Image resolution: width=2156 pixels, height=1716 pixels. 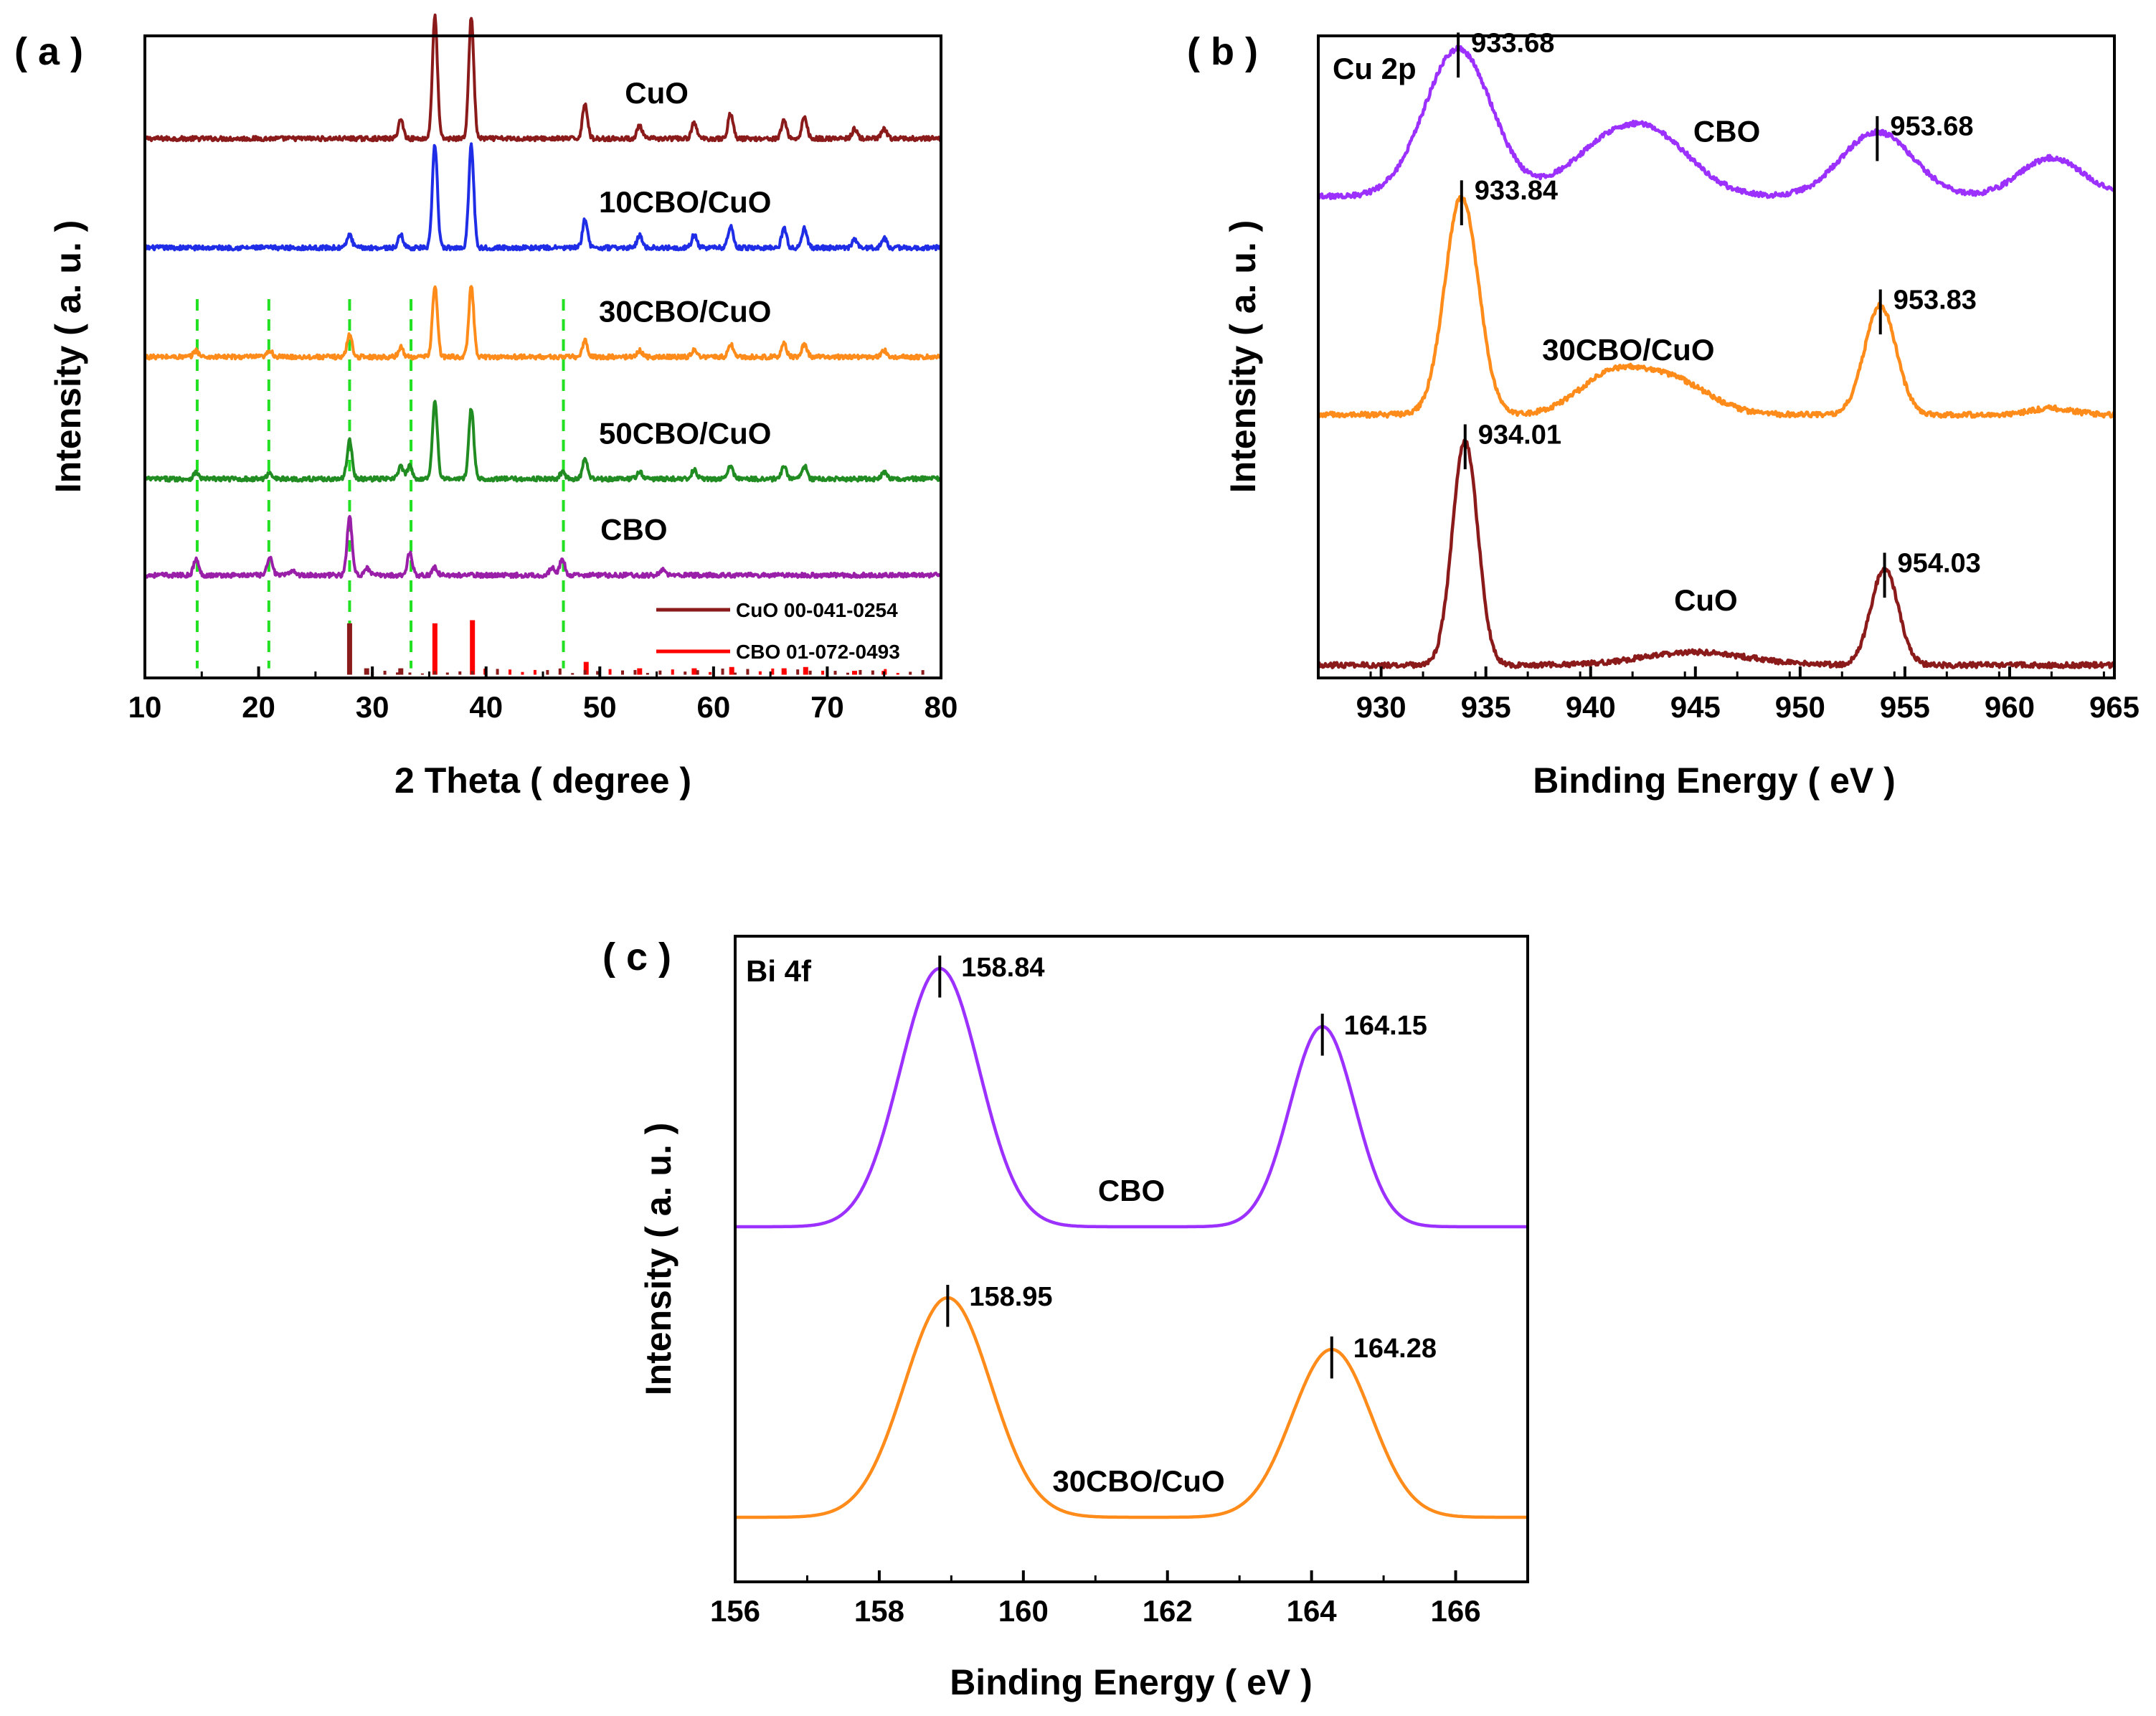 I want to click on panel-c-y-title: Intensity ( a. u. ), so click(x=658, y=1259).